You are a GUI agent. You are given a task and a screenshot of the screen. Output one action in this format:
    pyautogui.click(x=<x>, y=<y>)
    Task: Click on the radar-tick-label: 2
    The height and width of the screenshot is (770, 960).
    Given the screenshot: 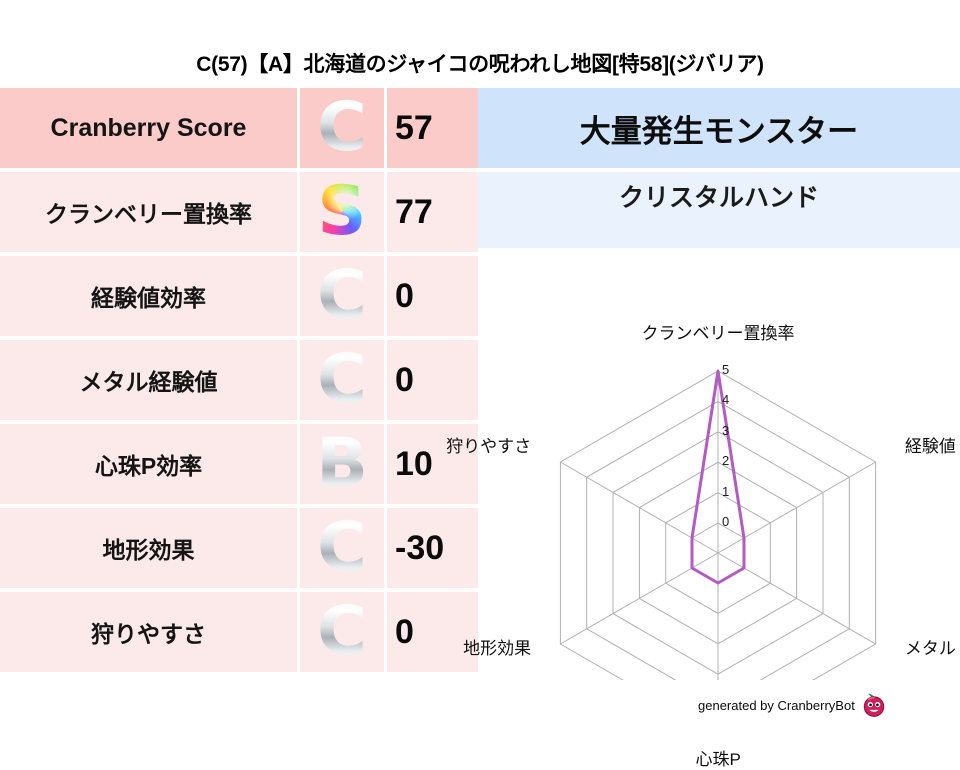 What is the action you would take?
    pyautogui.click(x=726, y=461)
    